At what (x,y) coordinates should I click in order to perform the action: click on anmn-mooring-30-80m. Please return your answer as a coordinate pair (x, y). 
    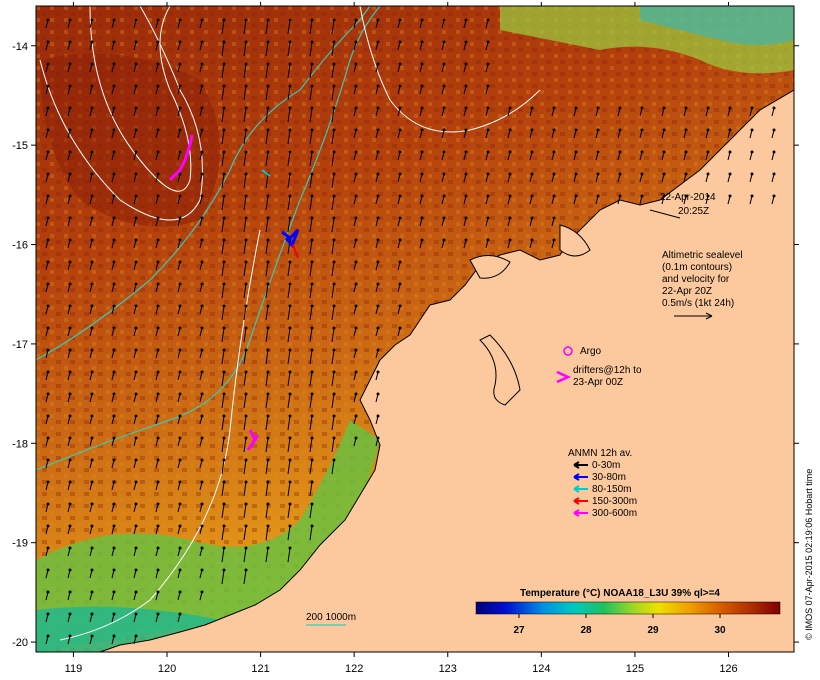
    Looking at the image, I should click on (290, 238).